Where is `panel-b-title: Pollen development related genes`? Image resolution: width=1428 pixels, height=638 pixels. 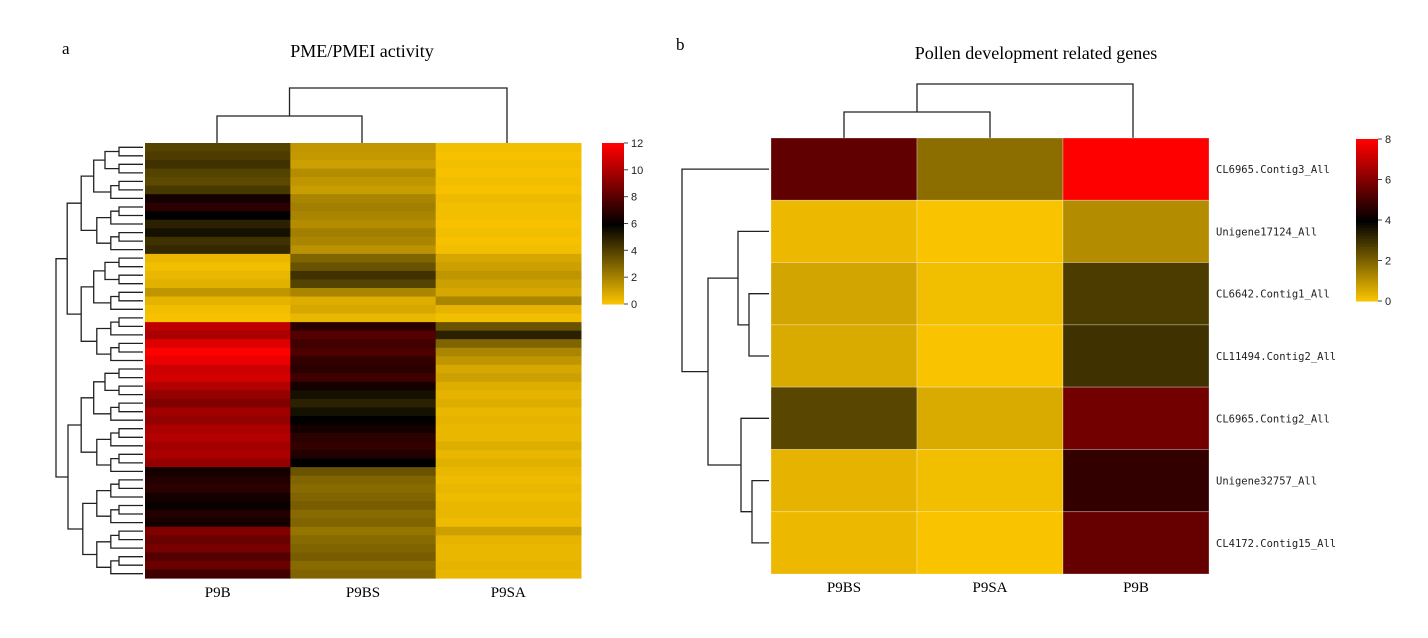
panel-b-title: Pollen development related genes is located at coordinates (1036, 53).